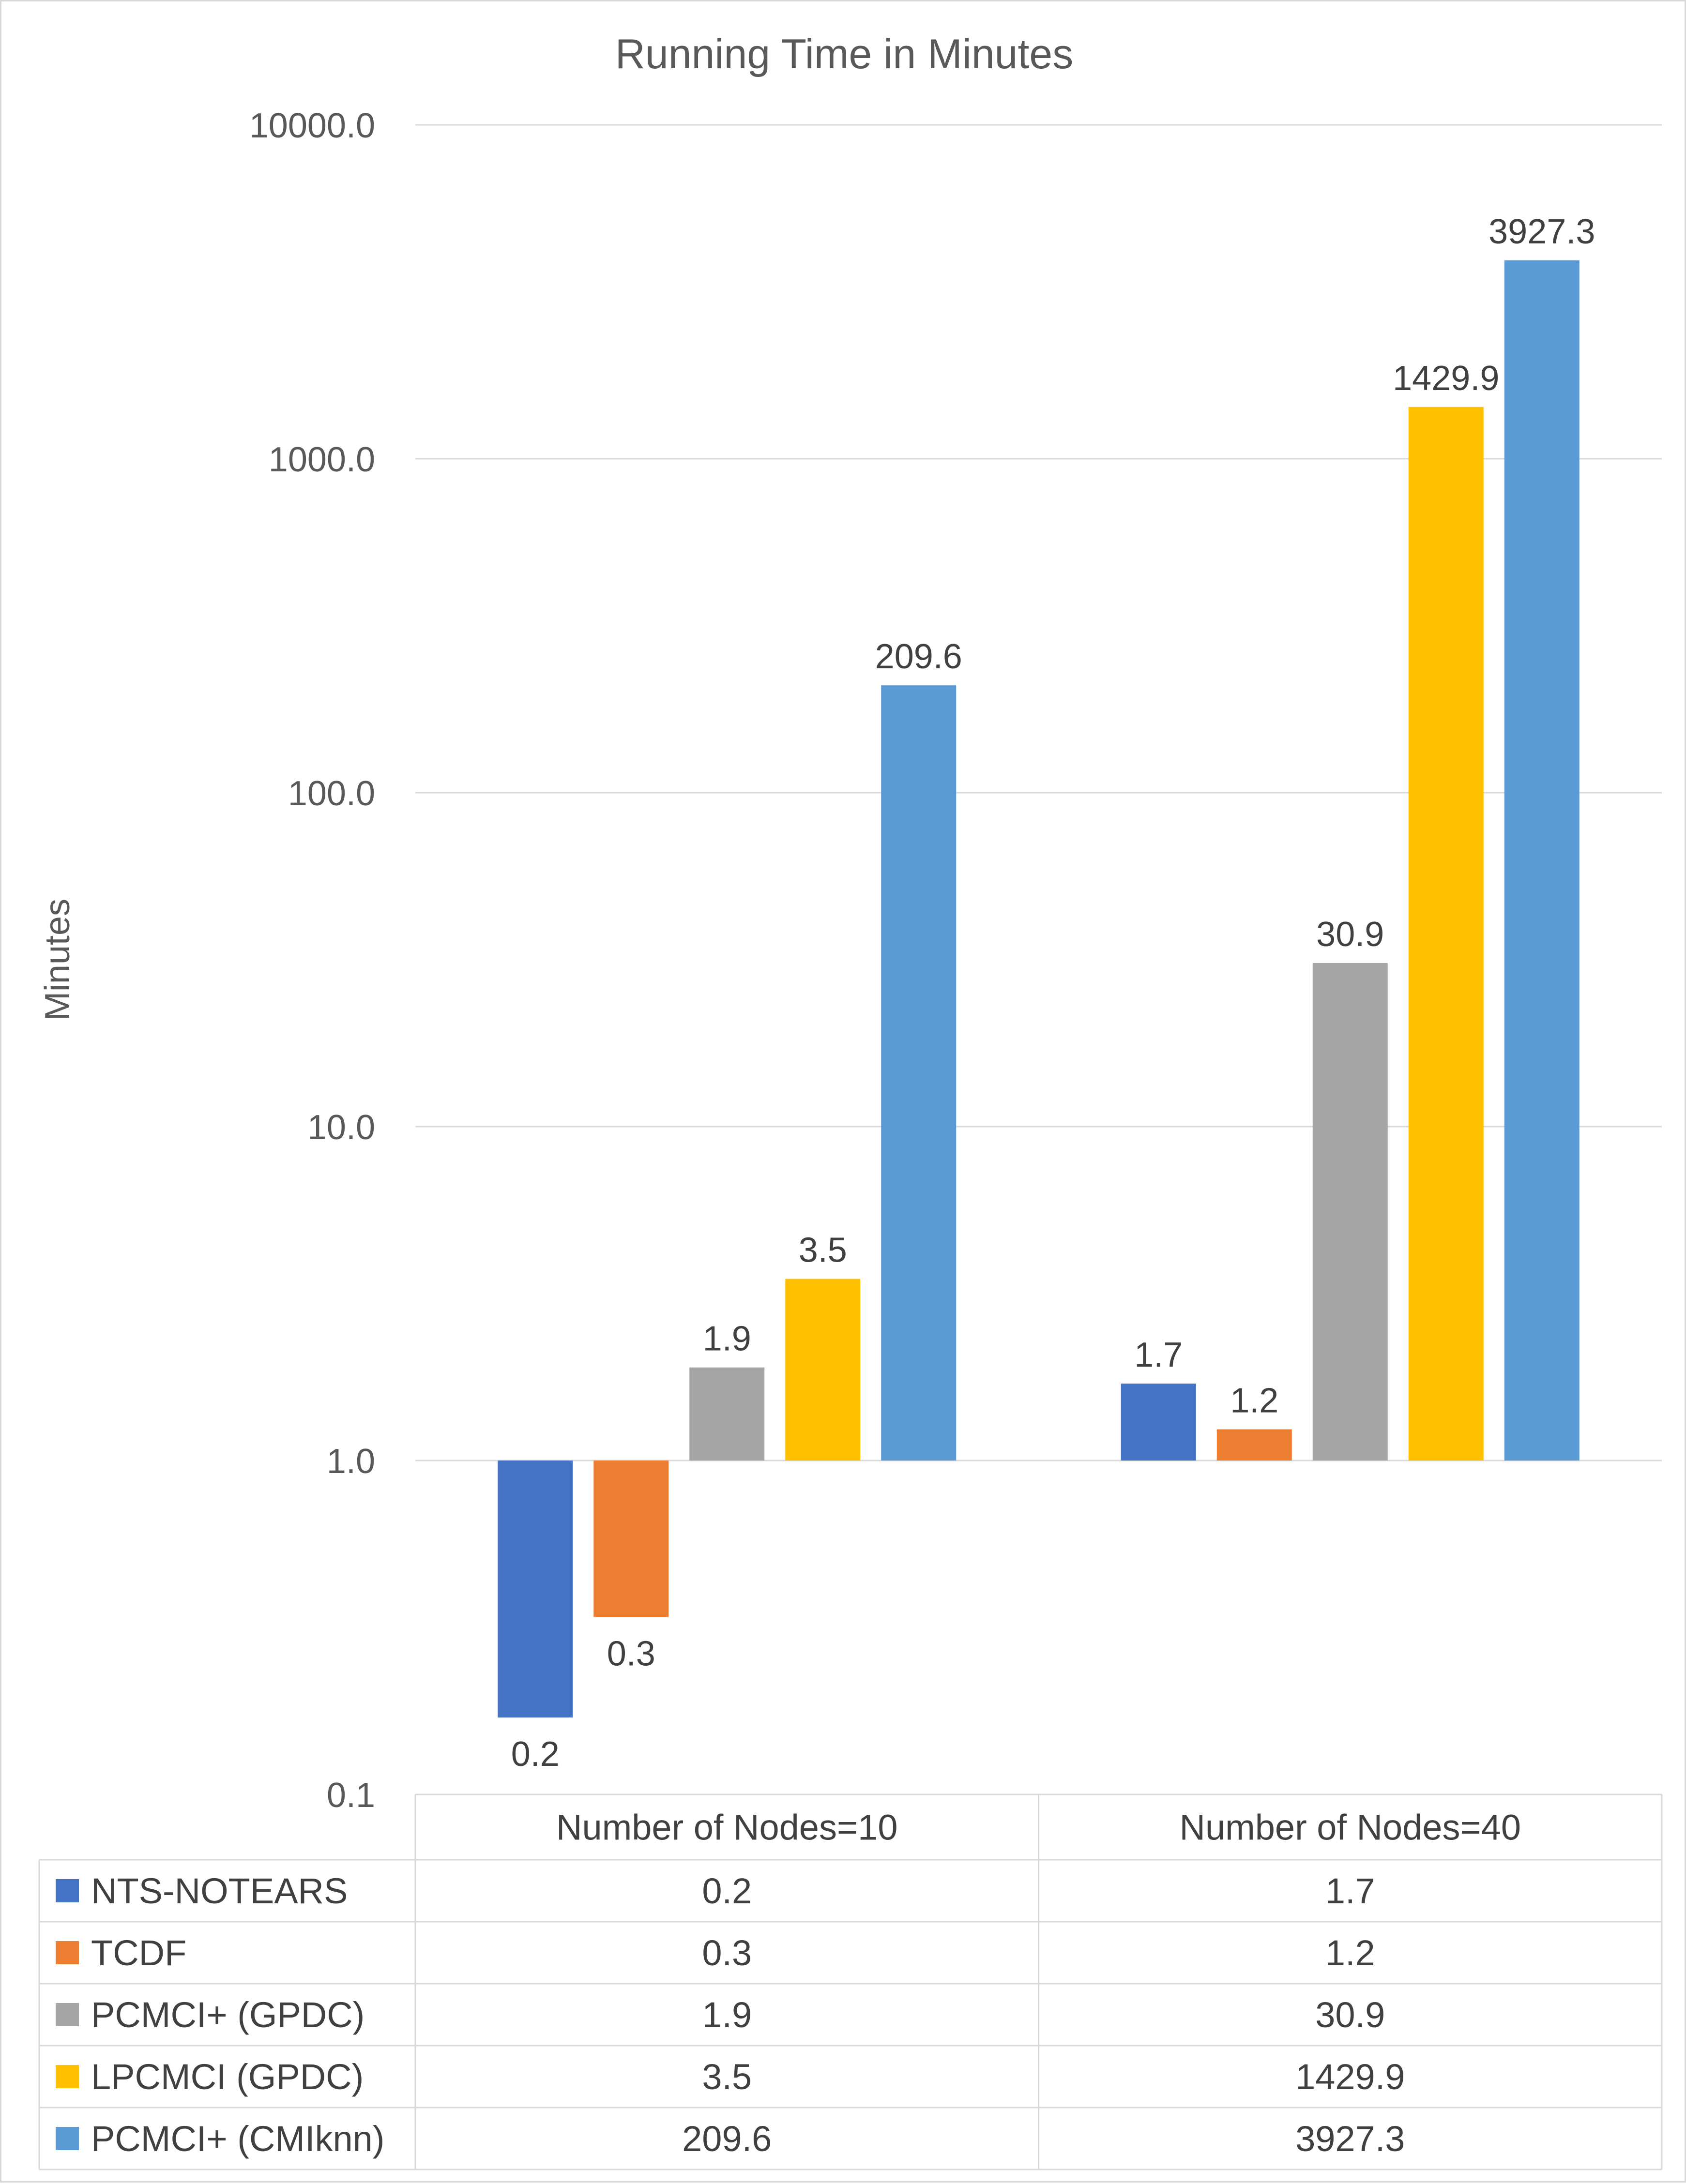 The image size is (1686, 2184). I want to click on data-label: 1.7, so click(1158, 1355).